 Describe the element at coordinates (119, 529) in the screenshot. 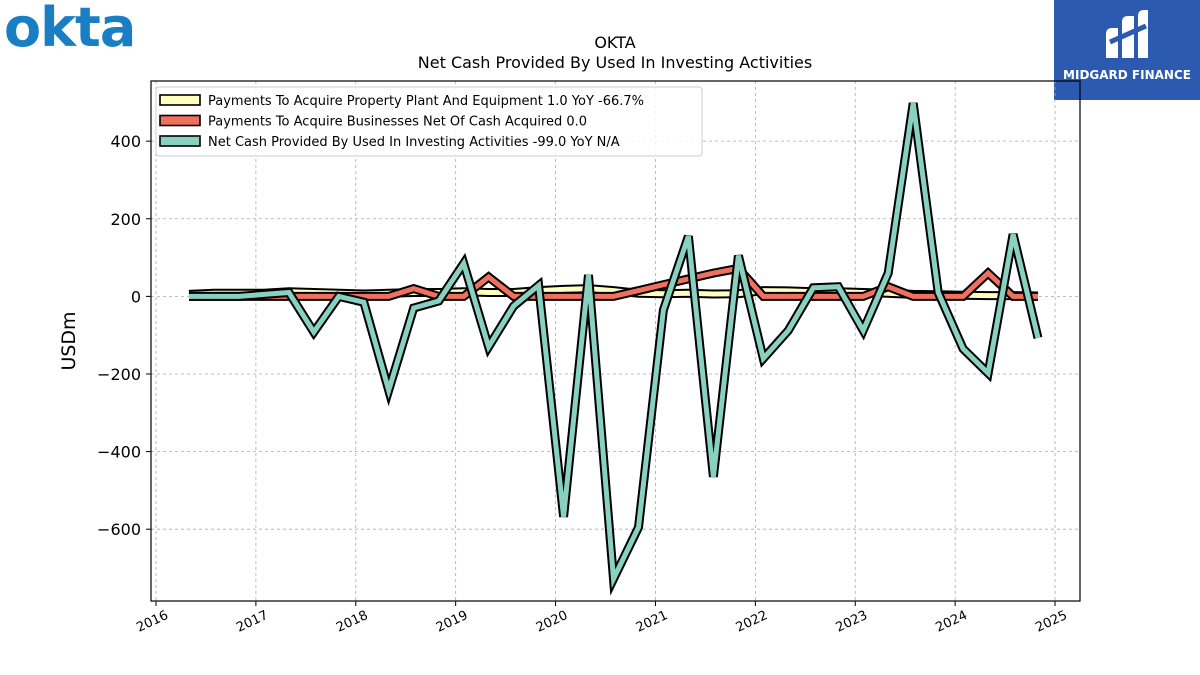

I see `y-tick-label: −600` at that location.